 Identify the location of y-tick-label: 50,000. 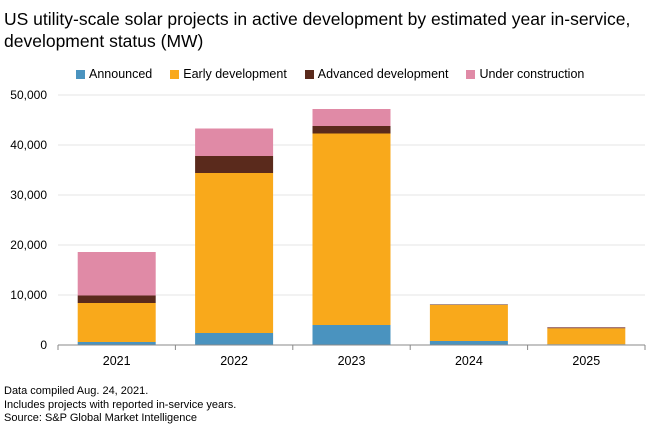
(28, 95).